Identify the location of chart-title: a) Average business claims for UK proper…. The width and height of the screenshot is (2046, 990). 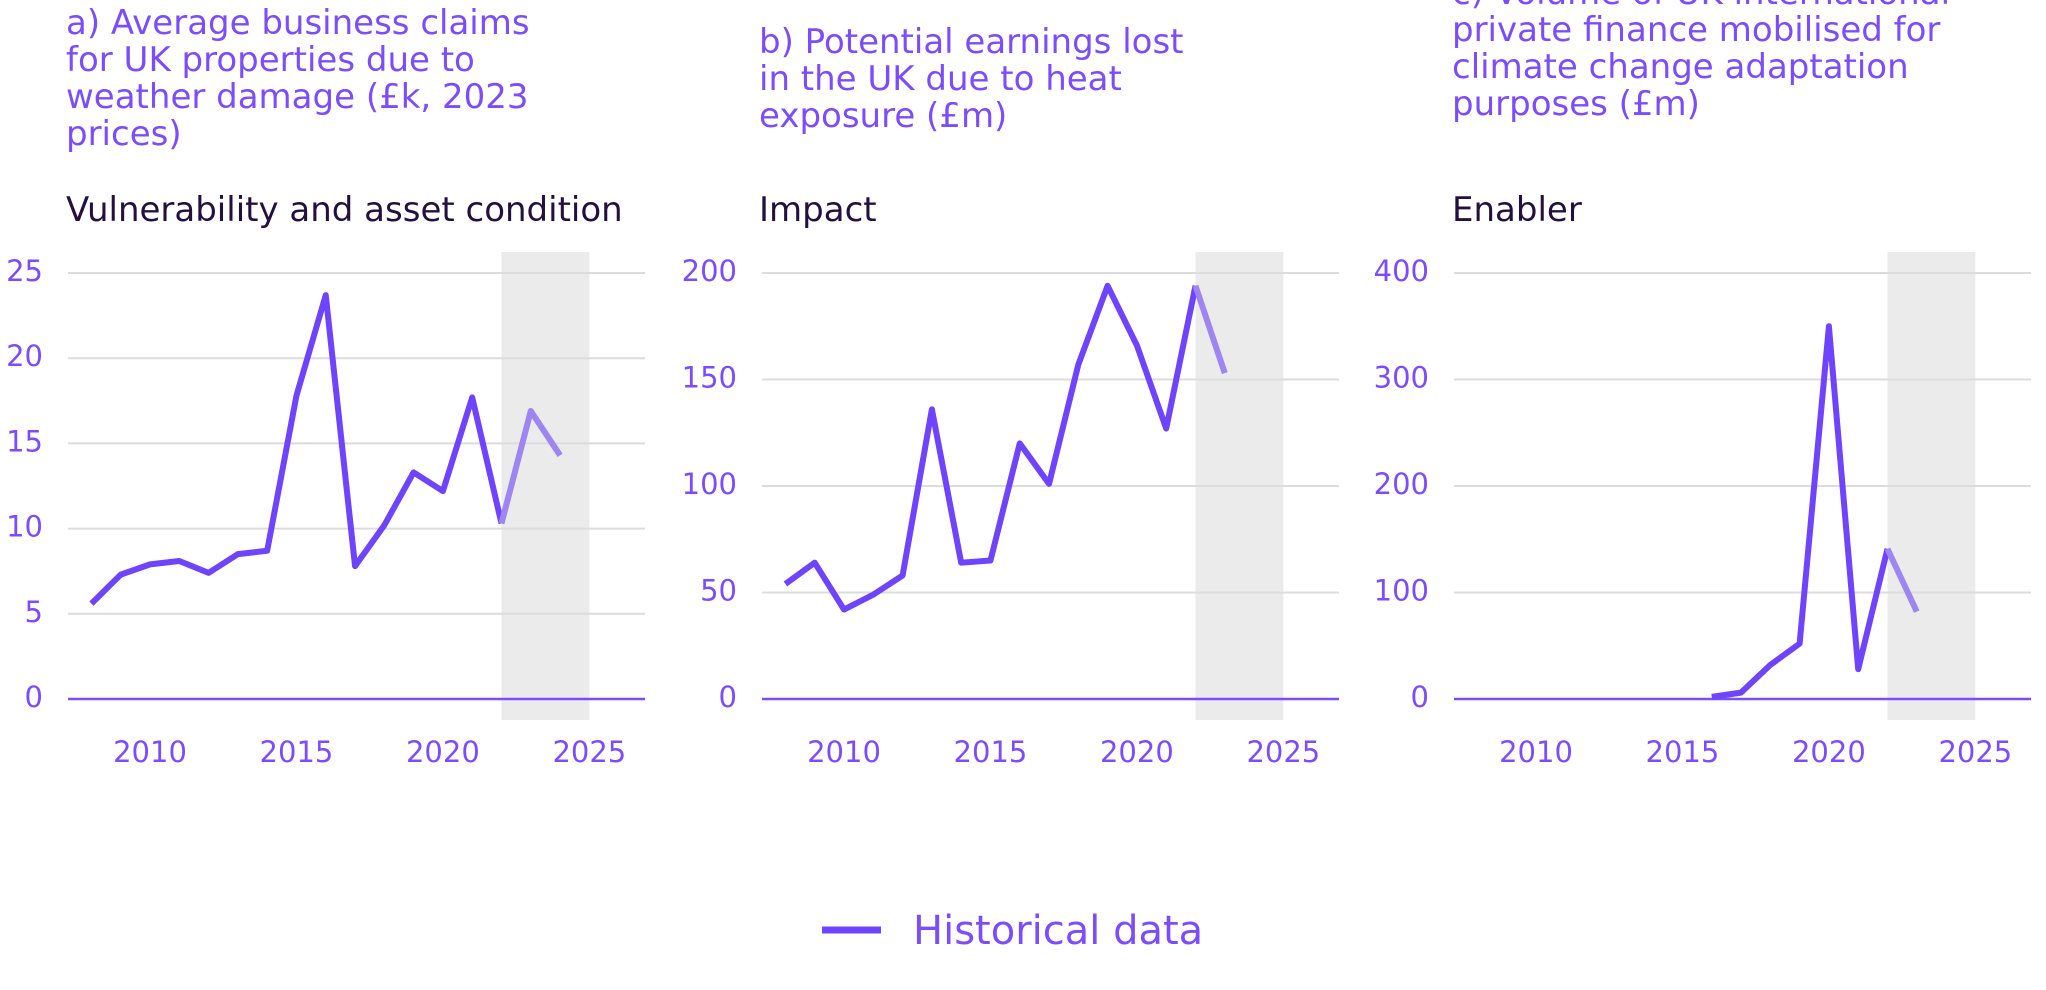
(298, 78).